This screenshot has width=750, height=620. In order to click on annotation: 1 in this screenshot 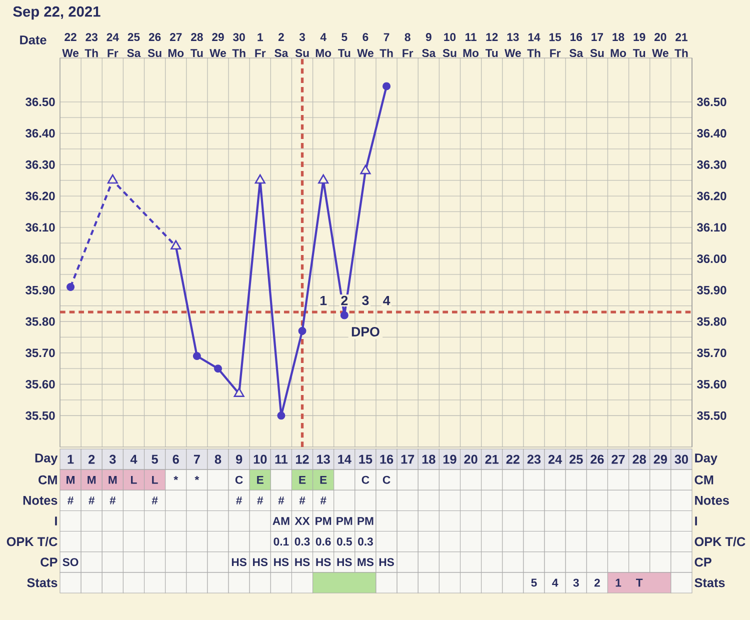, I will do `click(323, 301)`.